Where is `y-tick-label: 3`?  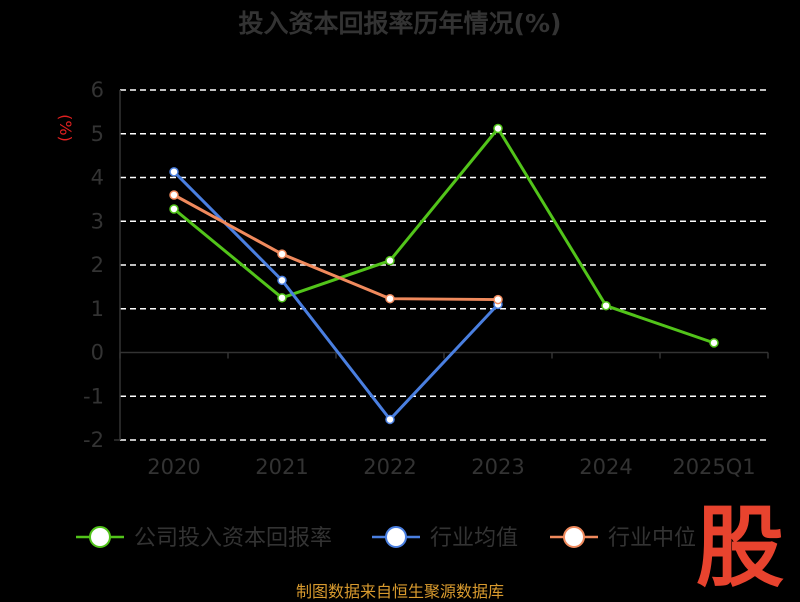 y-tick-label: 3 is located at coordinates (97, 221).